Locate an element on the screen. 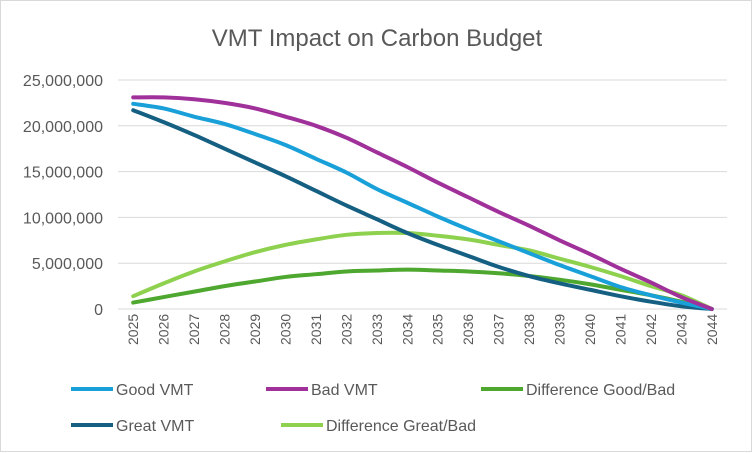 This screenshot has height=453, width=752. x-tick-label: 2039 is located at coordinates (560, 329).